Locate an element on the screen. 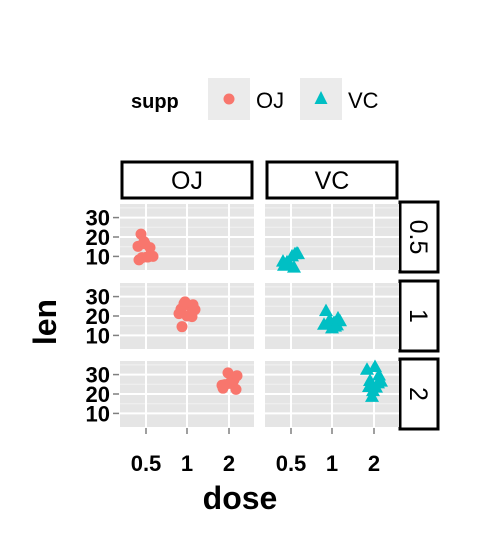 Image resolution: width=480 pixels, height=537 pixels. column-strip-label: VC is located at coordinates (332, 181).